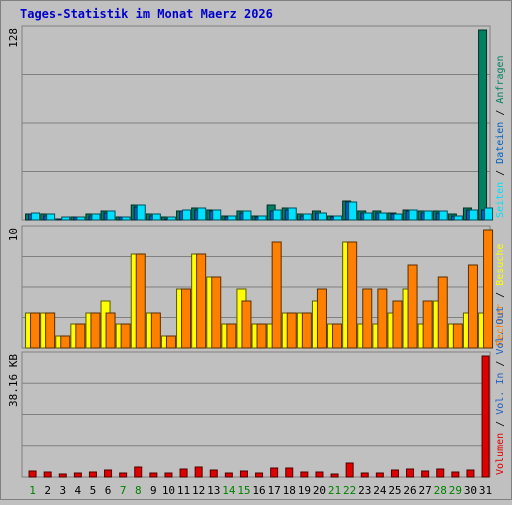  Describe the element at coordinates (183, 490) in the screenshot. I see `day-label-11: 11` at that location.